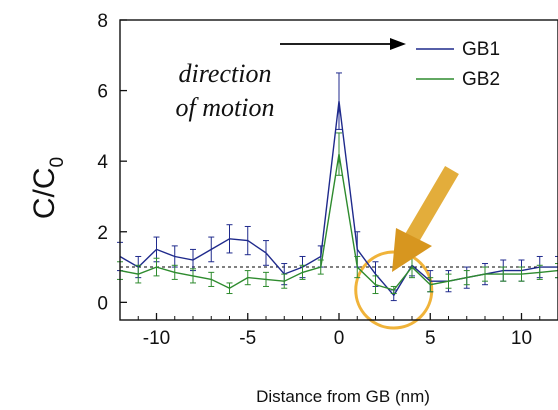 This screenshot has height=410, width=558. I want to click on x-tick-label: 0, so click(339, 338).